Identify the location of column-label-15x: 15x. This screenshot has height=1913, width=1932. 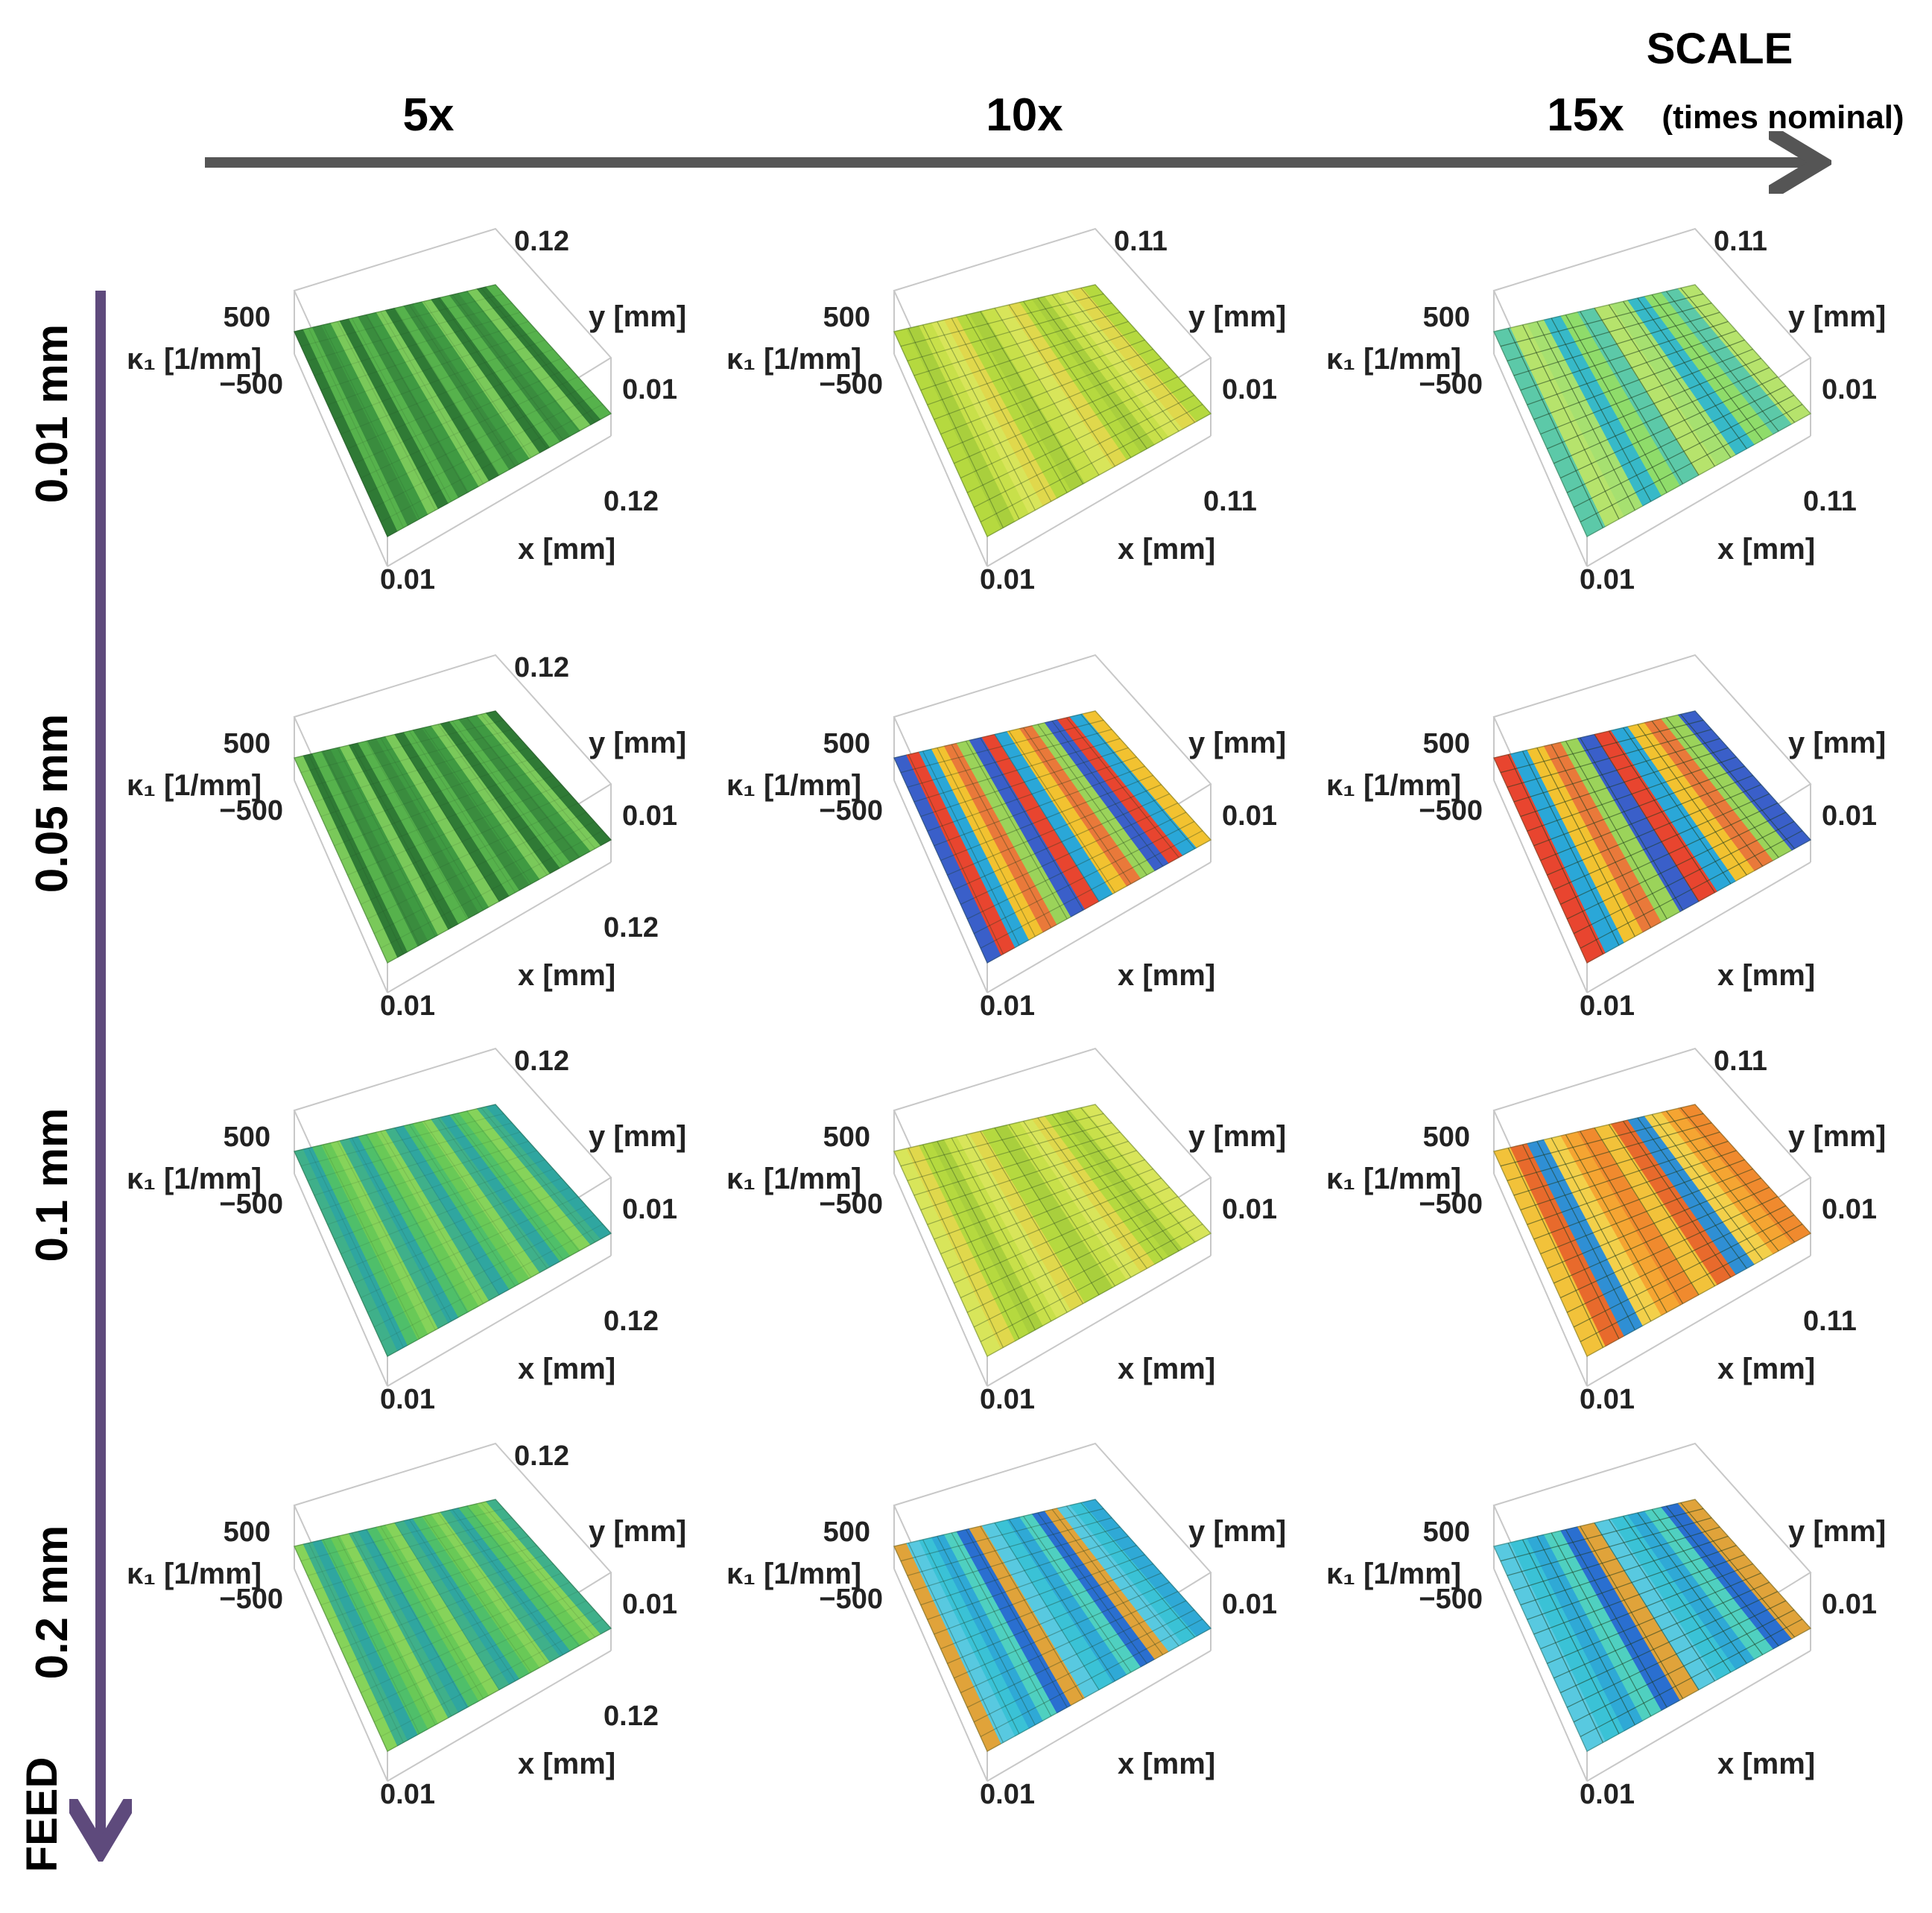
(1585, 115).